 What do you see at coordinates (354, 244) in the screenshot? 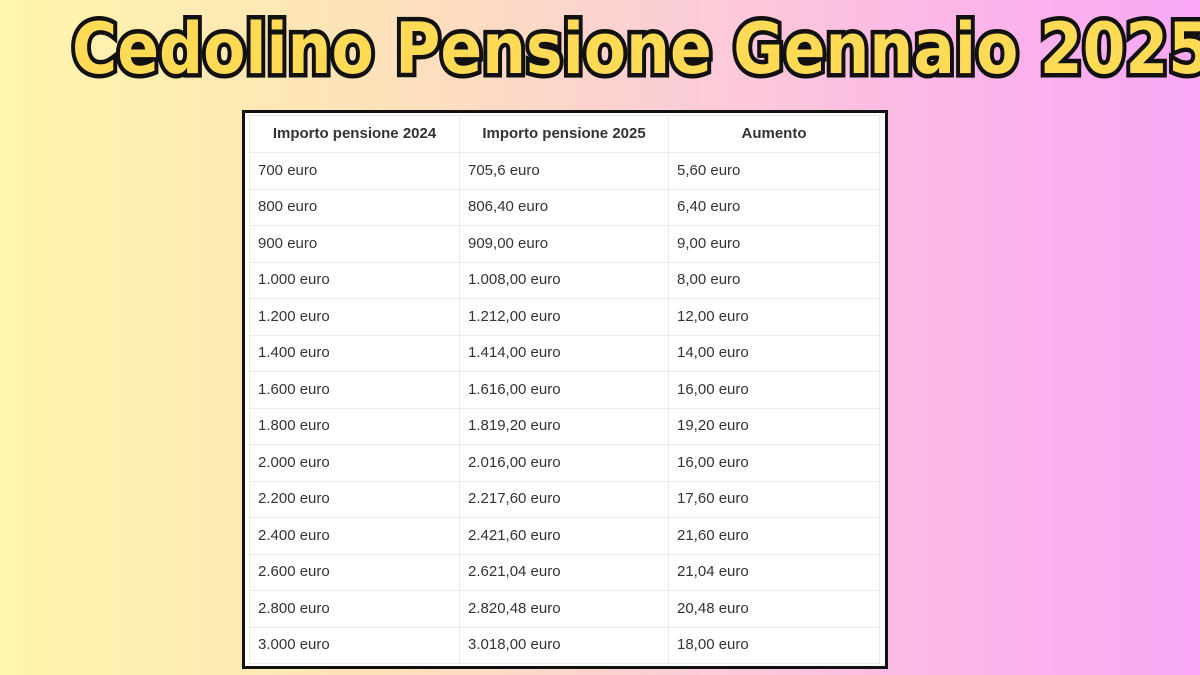
I see `cell-pension-2024: 900 euro` at bounding box center [354, 244].